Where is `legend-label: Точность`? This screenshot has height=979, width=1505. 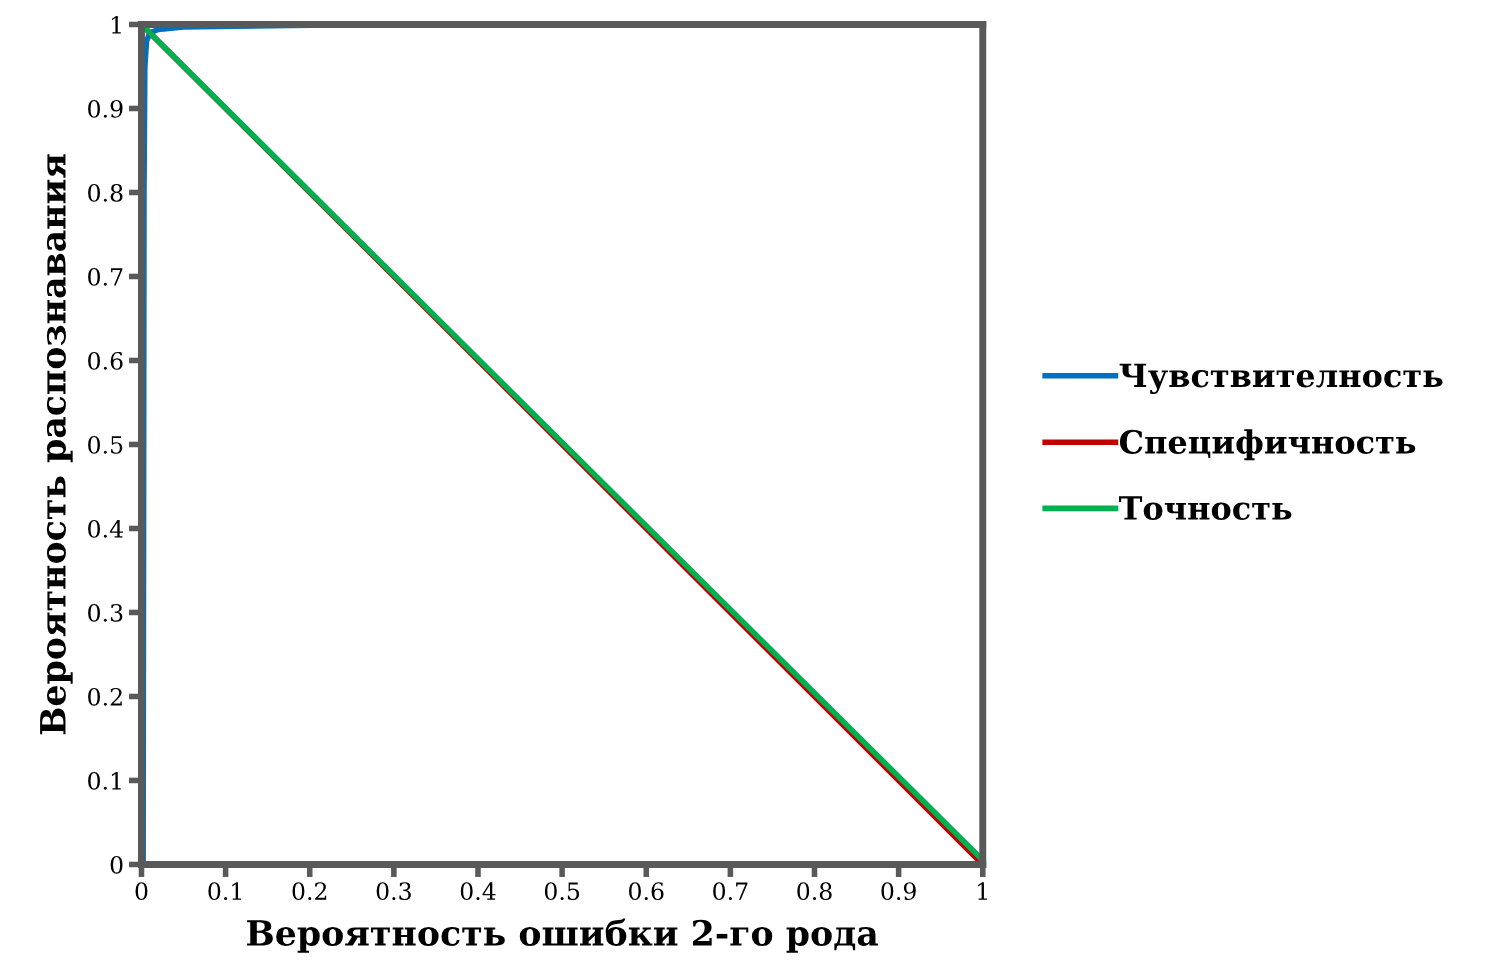
legend-label: Точность is located at coordinates (1205, 508).